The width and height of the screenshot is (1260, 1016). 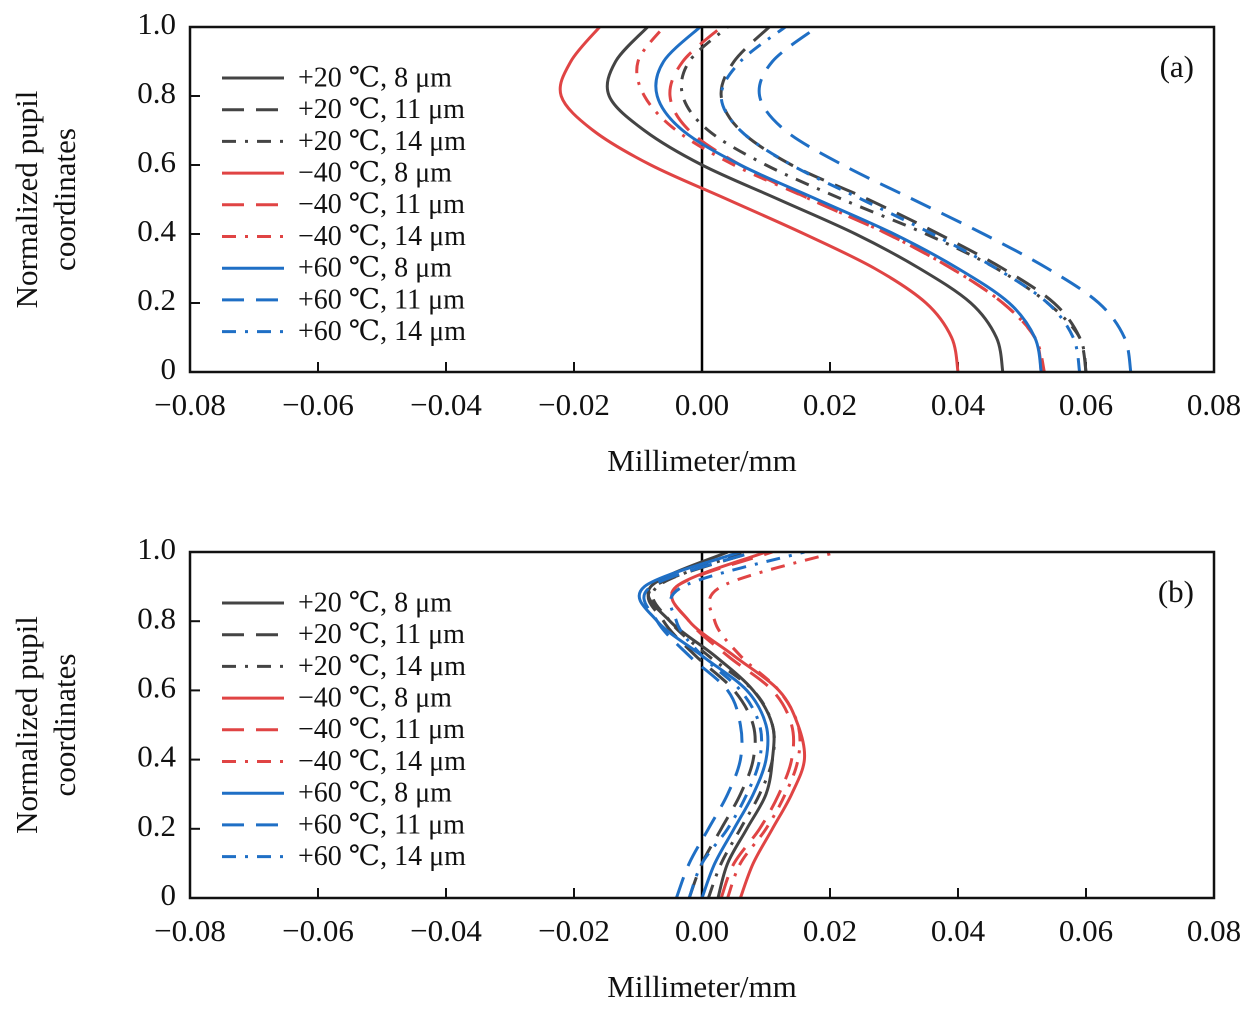 What do you see at coordinates (1176, 591) in the screenshot?
I see `panel-label: (b)` at bounding box center [1176, 591].